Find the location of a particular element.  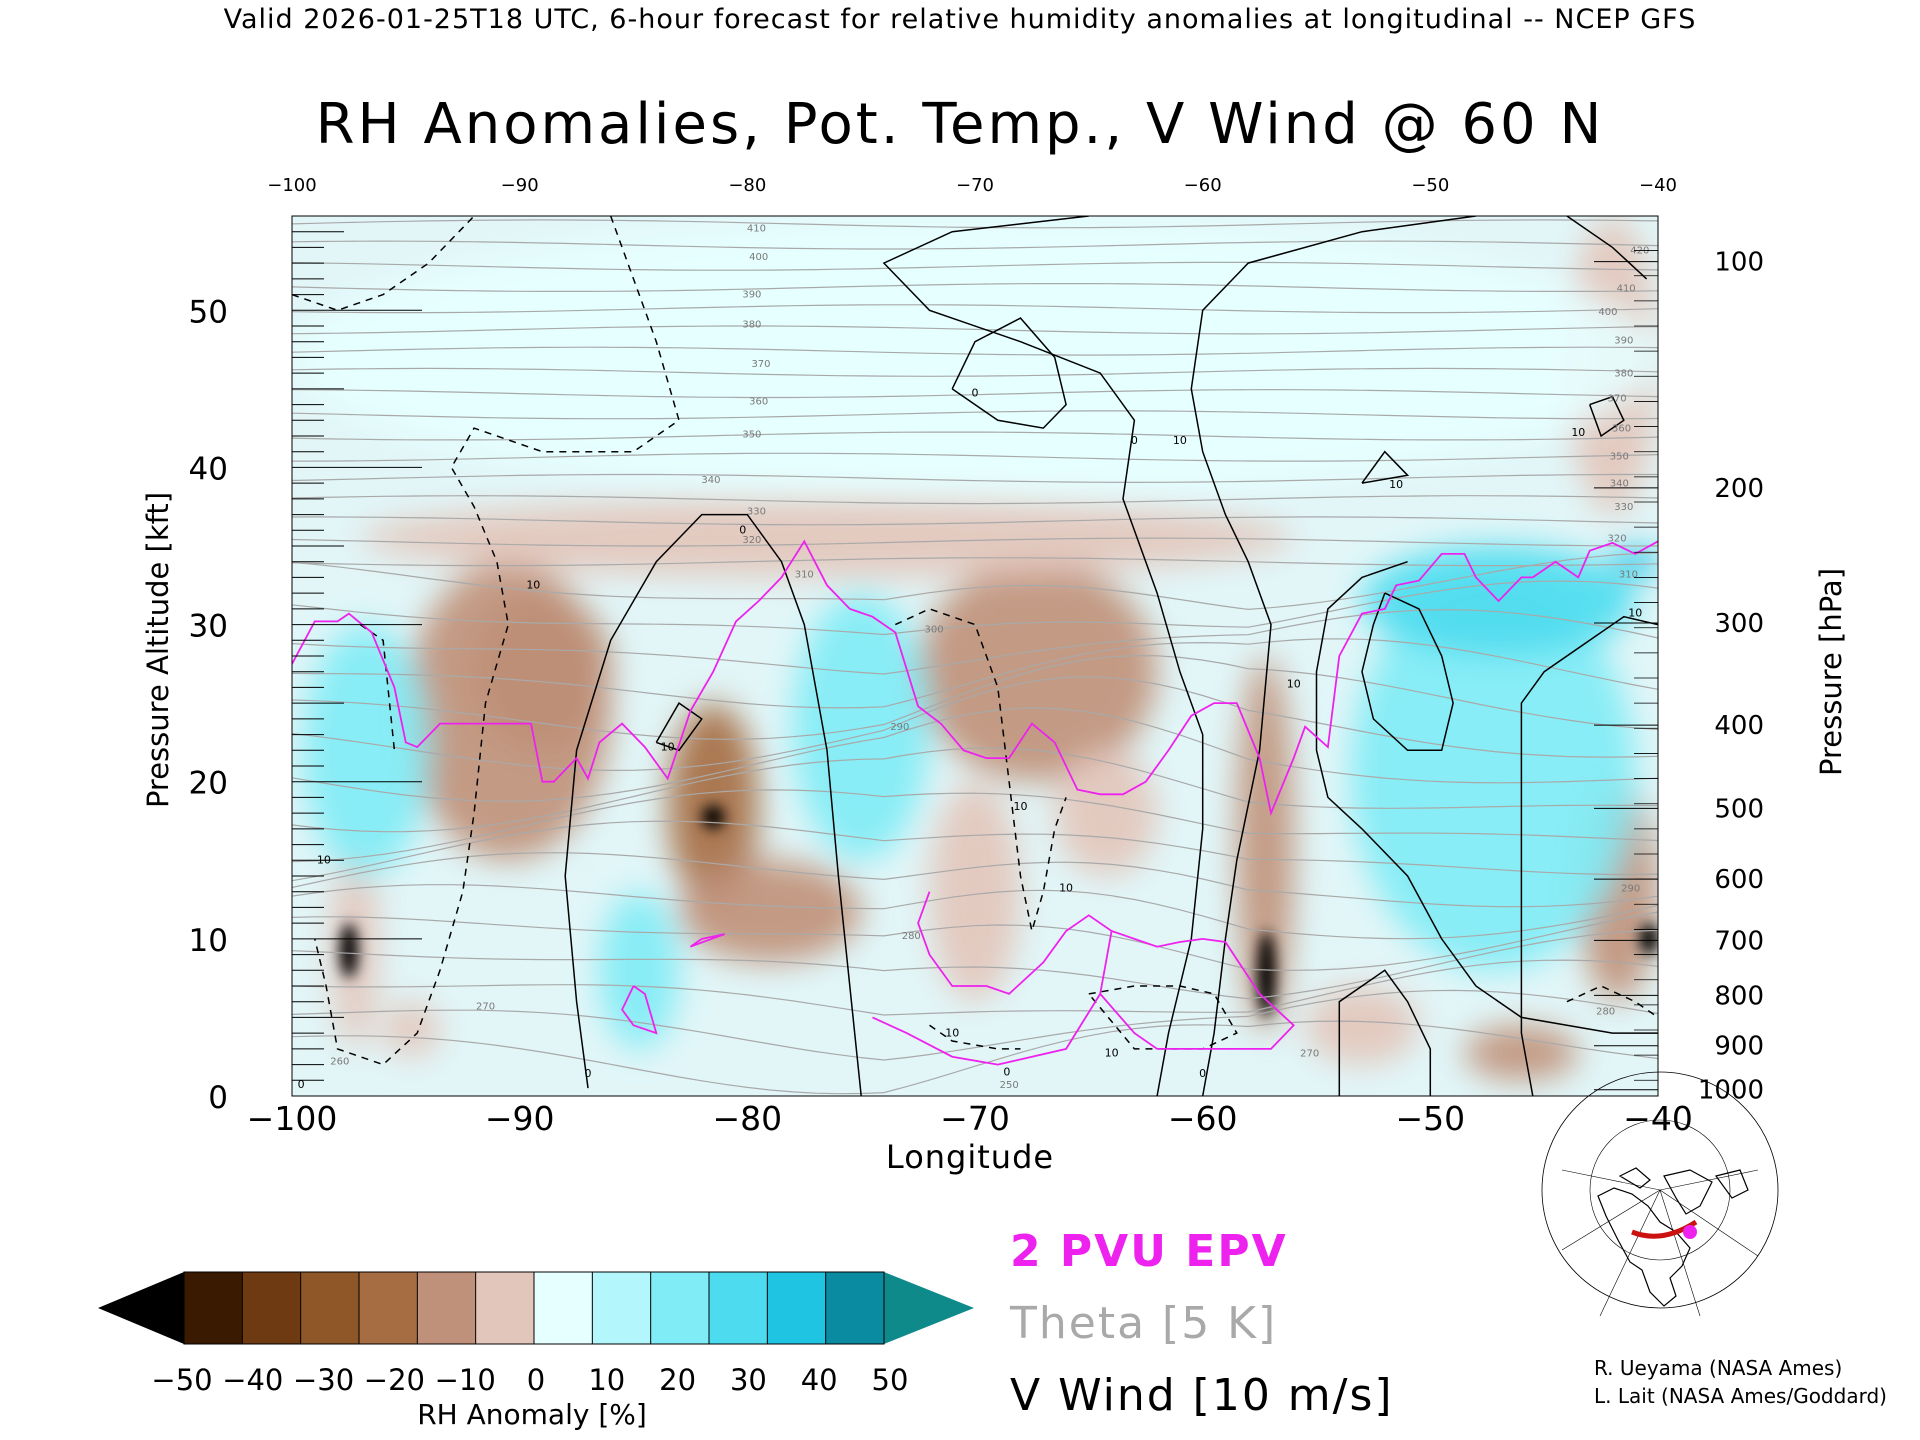

colorbar-tick-label: −40 is located at coordinates (252, 1380).